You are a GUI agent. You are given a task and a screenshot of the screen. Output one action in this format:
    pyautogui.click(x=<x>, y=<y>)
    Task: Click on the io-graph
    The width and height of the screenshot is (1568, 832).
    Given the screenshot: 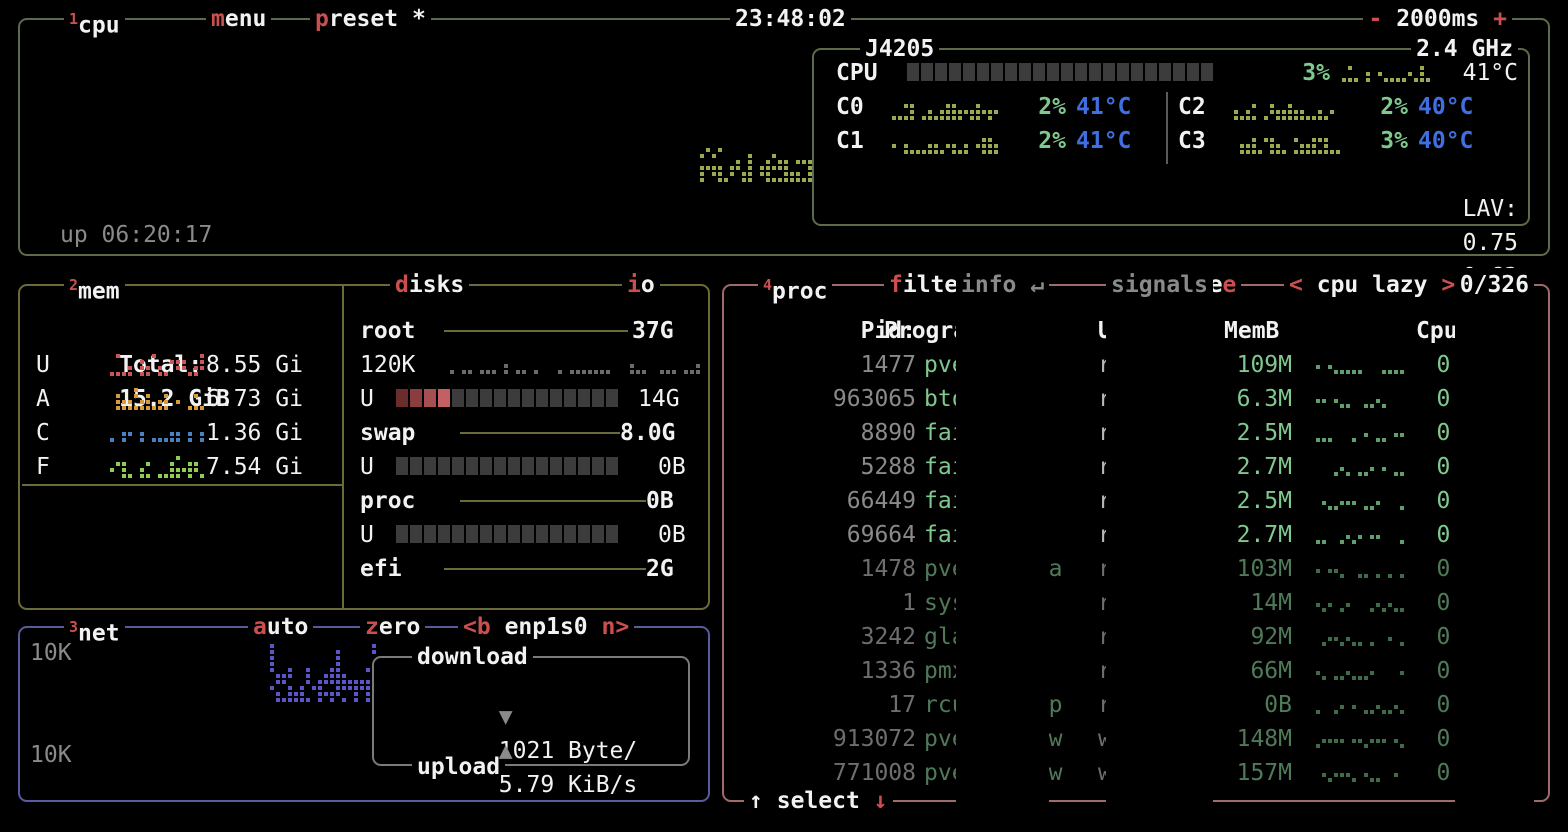 What is the action you would take?
    pyautogui.click(x=575, y=369)
    